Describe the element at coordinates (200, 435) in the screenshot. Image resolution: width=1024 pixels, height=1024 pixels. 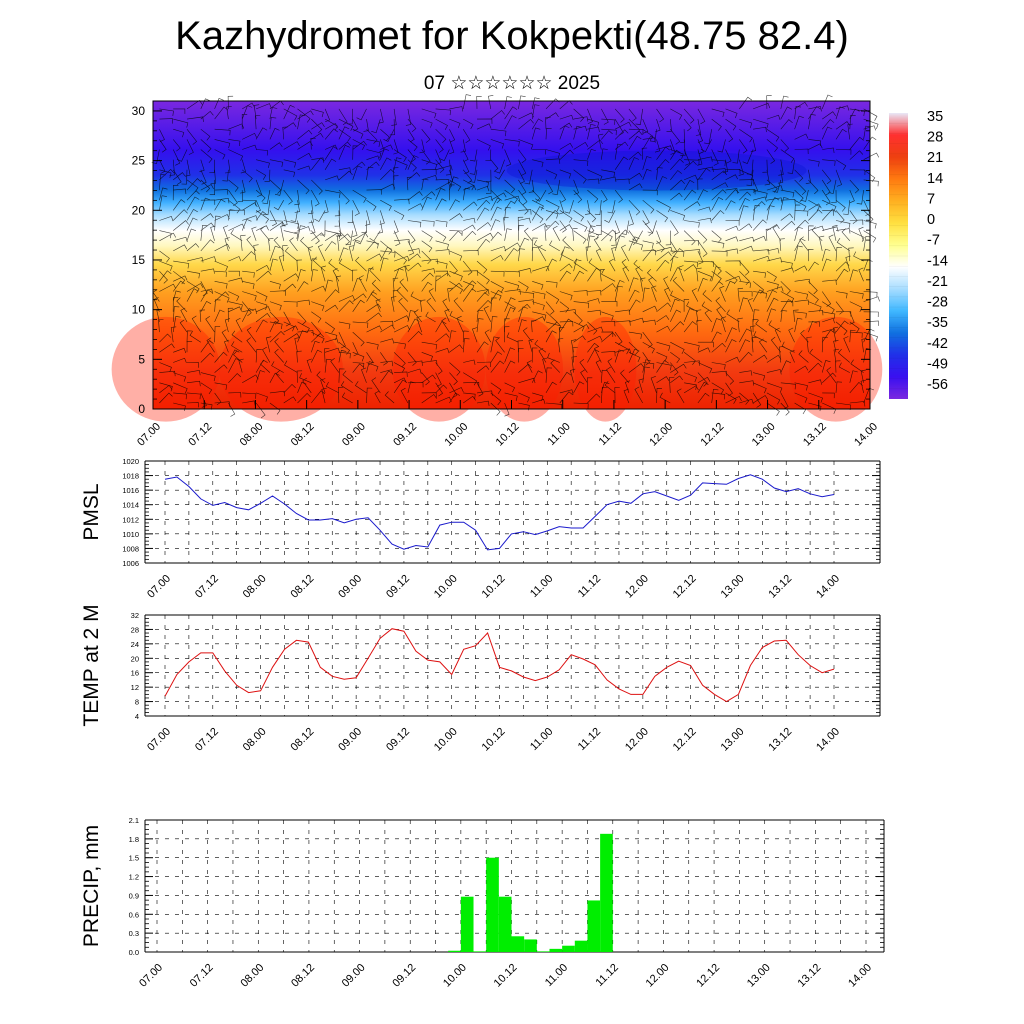
I see `heatmap-xtick-label: 07.12` at that location.